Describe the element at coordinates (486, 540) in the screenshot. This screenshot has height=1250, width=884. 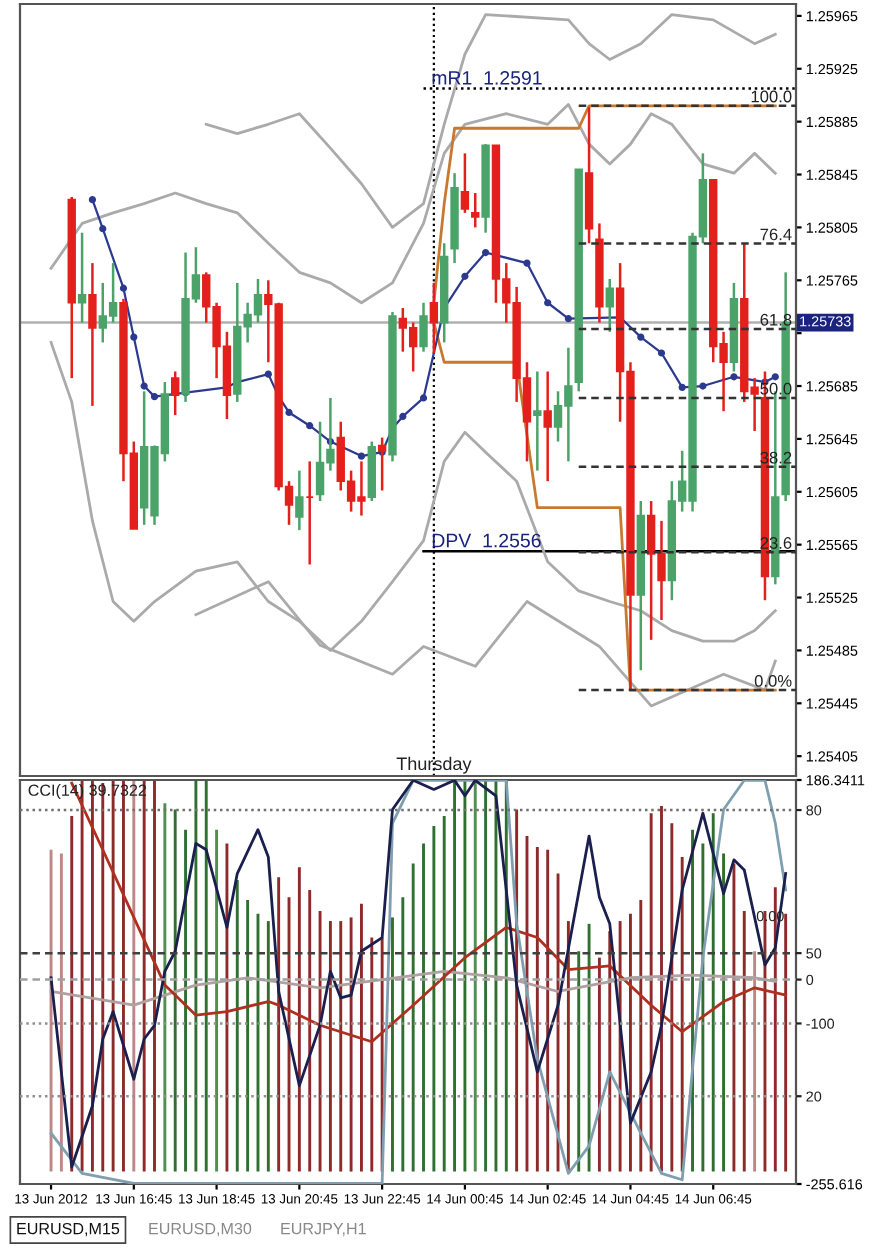
I see `ref-line-label: DPV 1.2556` at that location.